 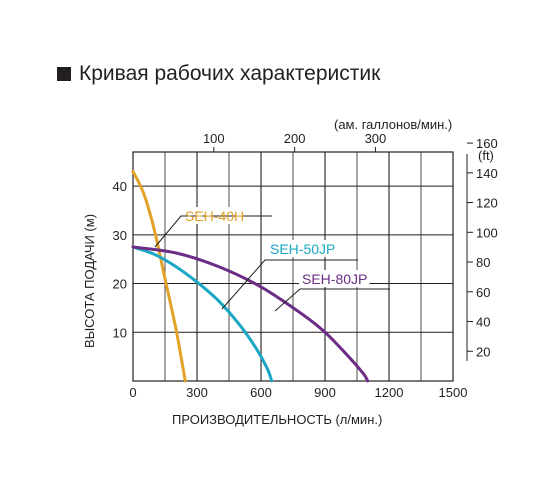 I want to click on x2-tick-label: 300, so click(x=376, y=138).